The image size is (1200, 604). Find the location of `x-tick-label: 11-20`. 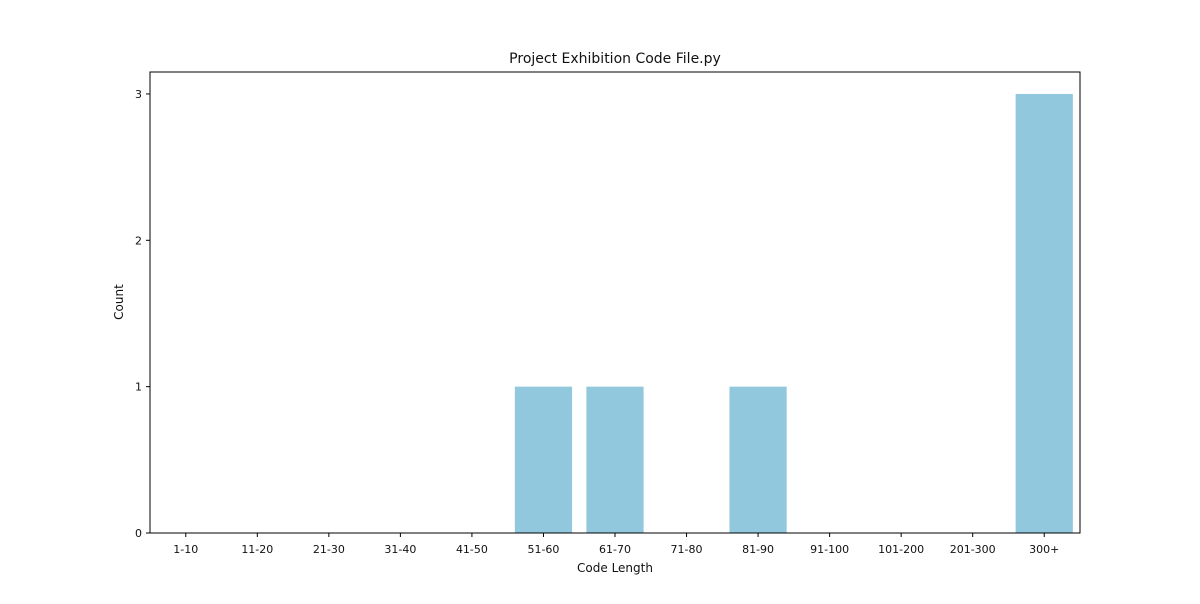

x-tick-label: 11-20 is located at coordinates (257, 549).